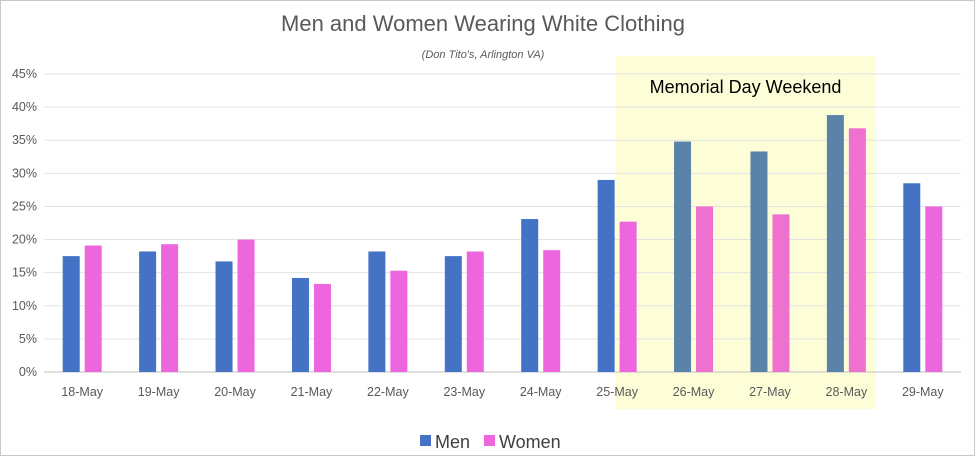 This screenshot has width=975, height=457. Describe the element at coordinates (24, 140) in the screenshot. I see `y-tick-label: 35%` at that location.